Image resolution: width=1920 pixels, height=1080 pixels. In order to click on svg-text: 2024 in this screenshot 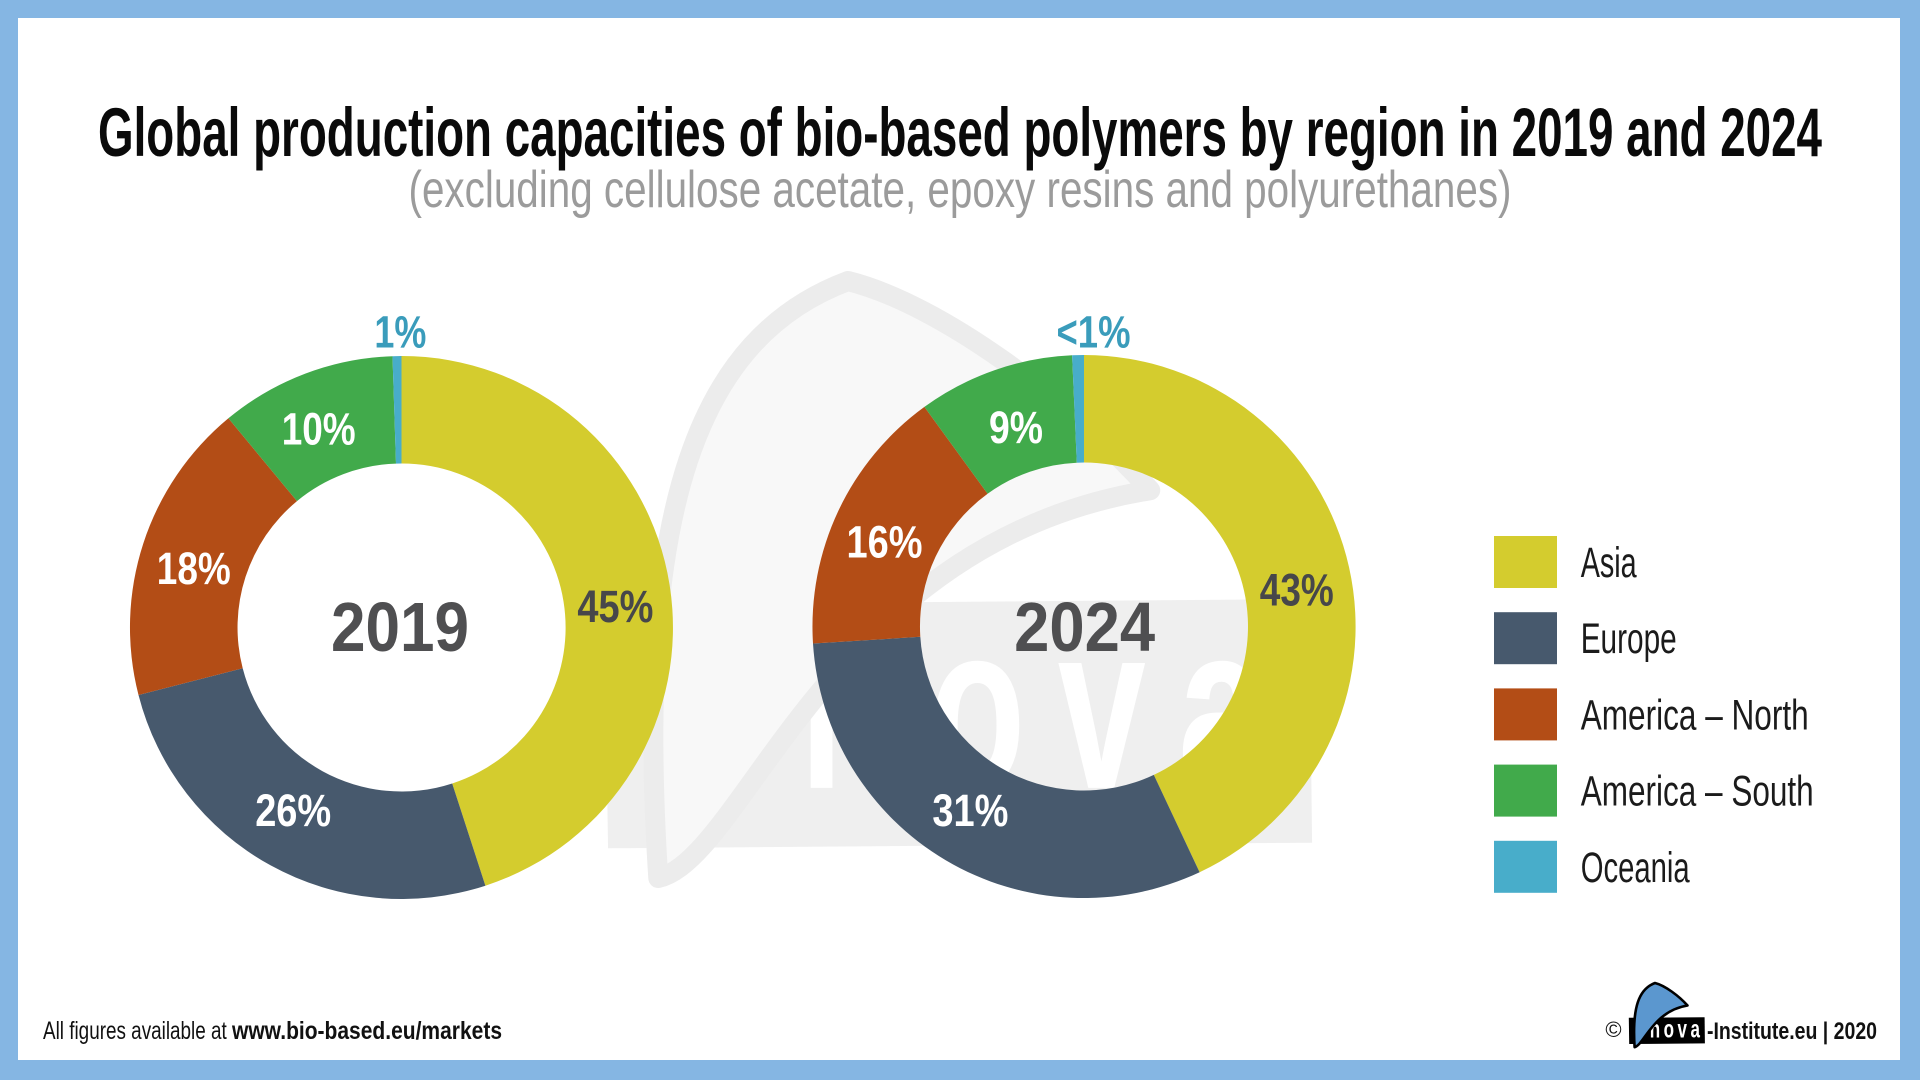, I will do `click(1084, 627)`.